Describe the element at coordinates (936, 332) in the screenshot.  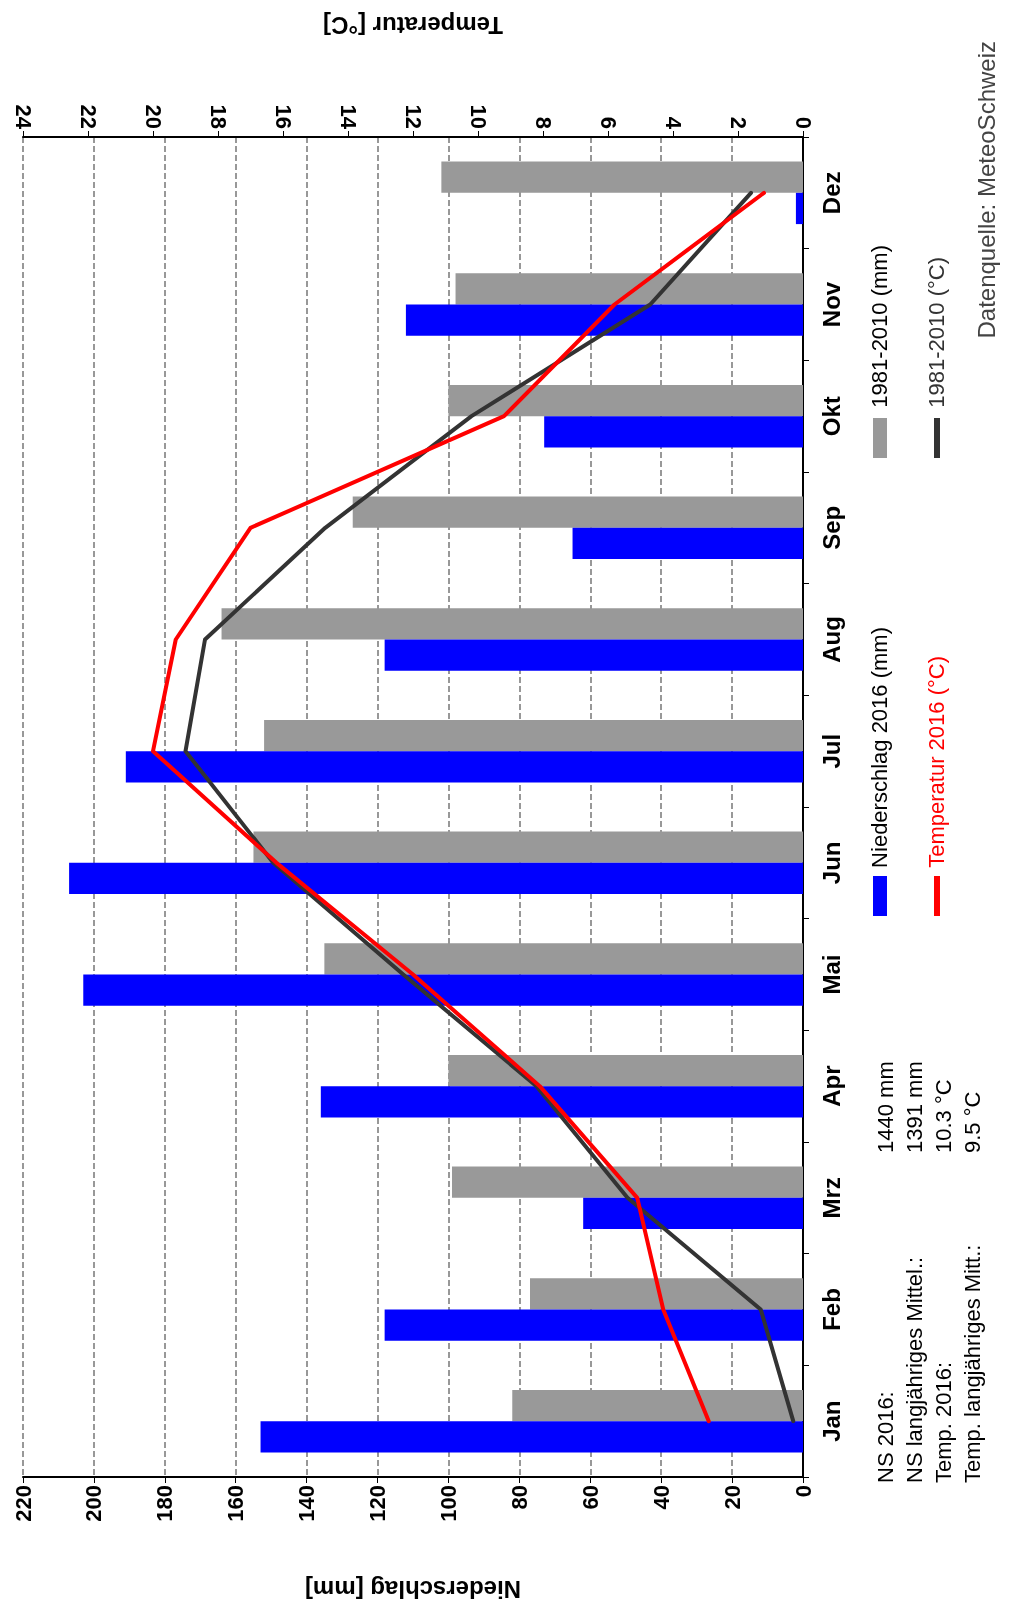
I see `text: 1981-2010 (°C)` at that location.